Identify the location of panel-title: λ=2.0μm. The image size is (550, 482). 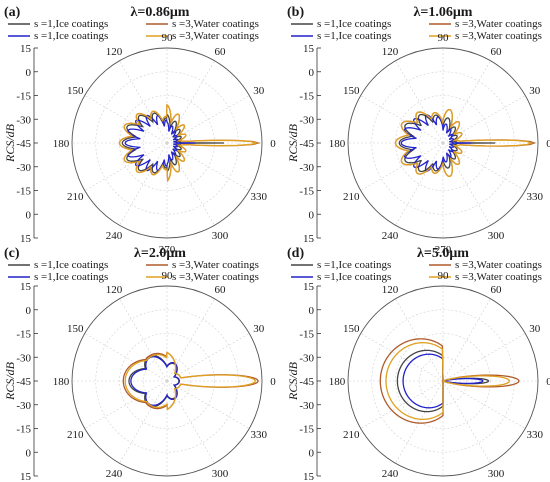
(160, 253).